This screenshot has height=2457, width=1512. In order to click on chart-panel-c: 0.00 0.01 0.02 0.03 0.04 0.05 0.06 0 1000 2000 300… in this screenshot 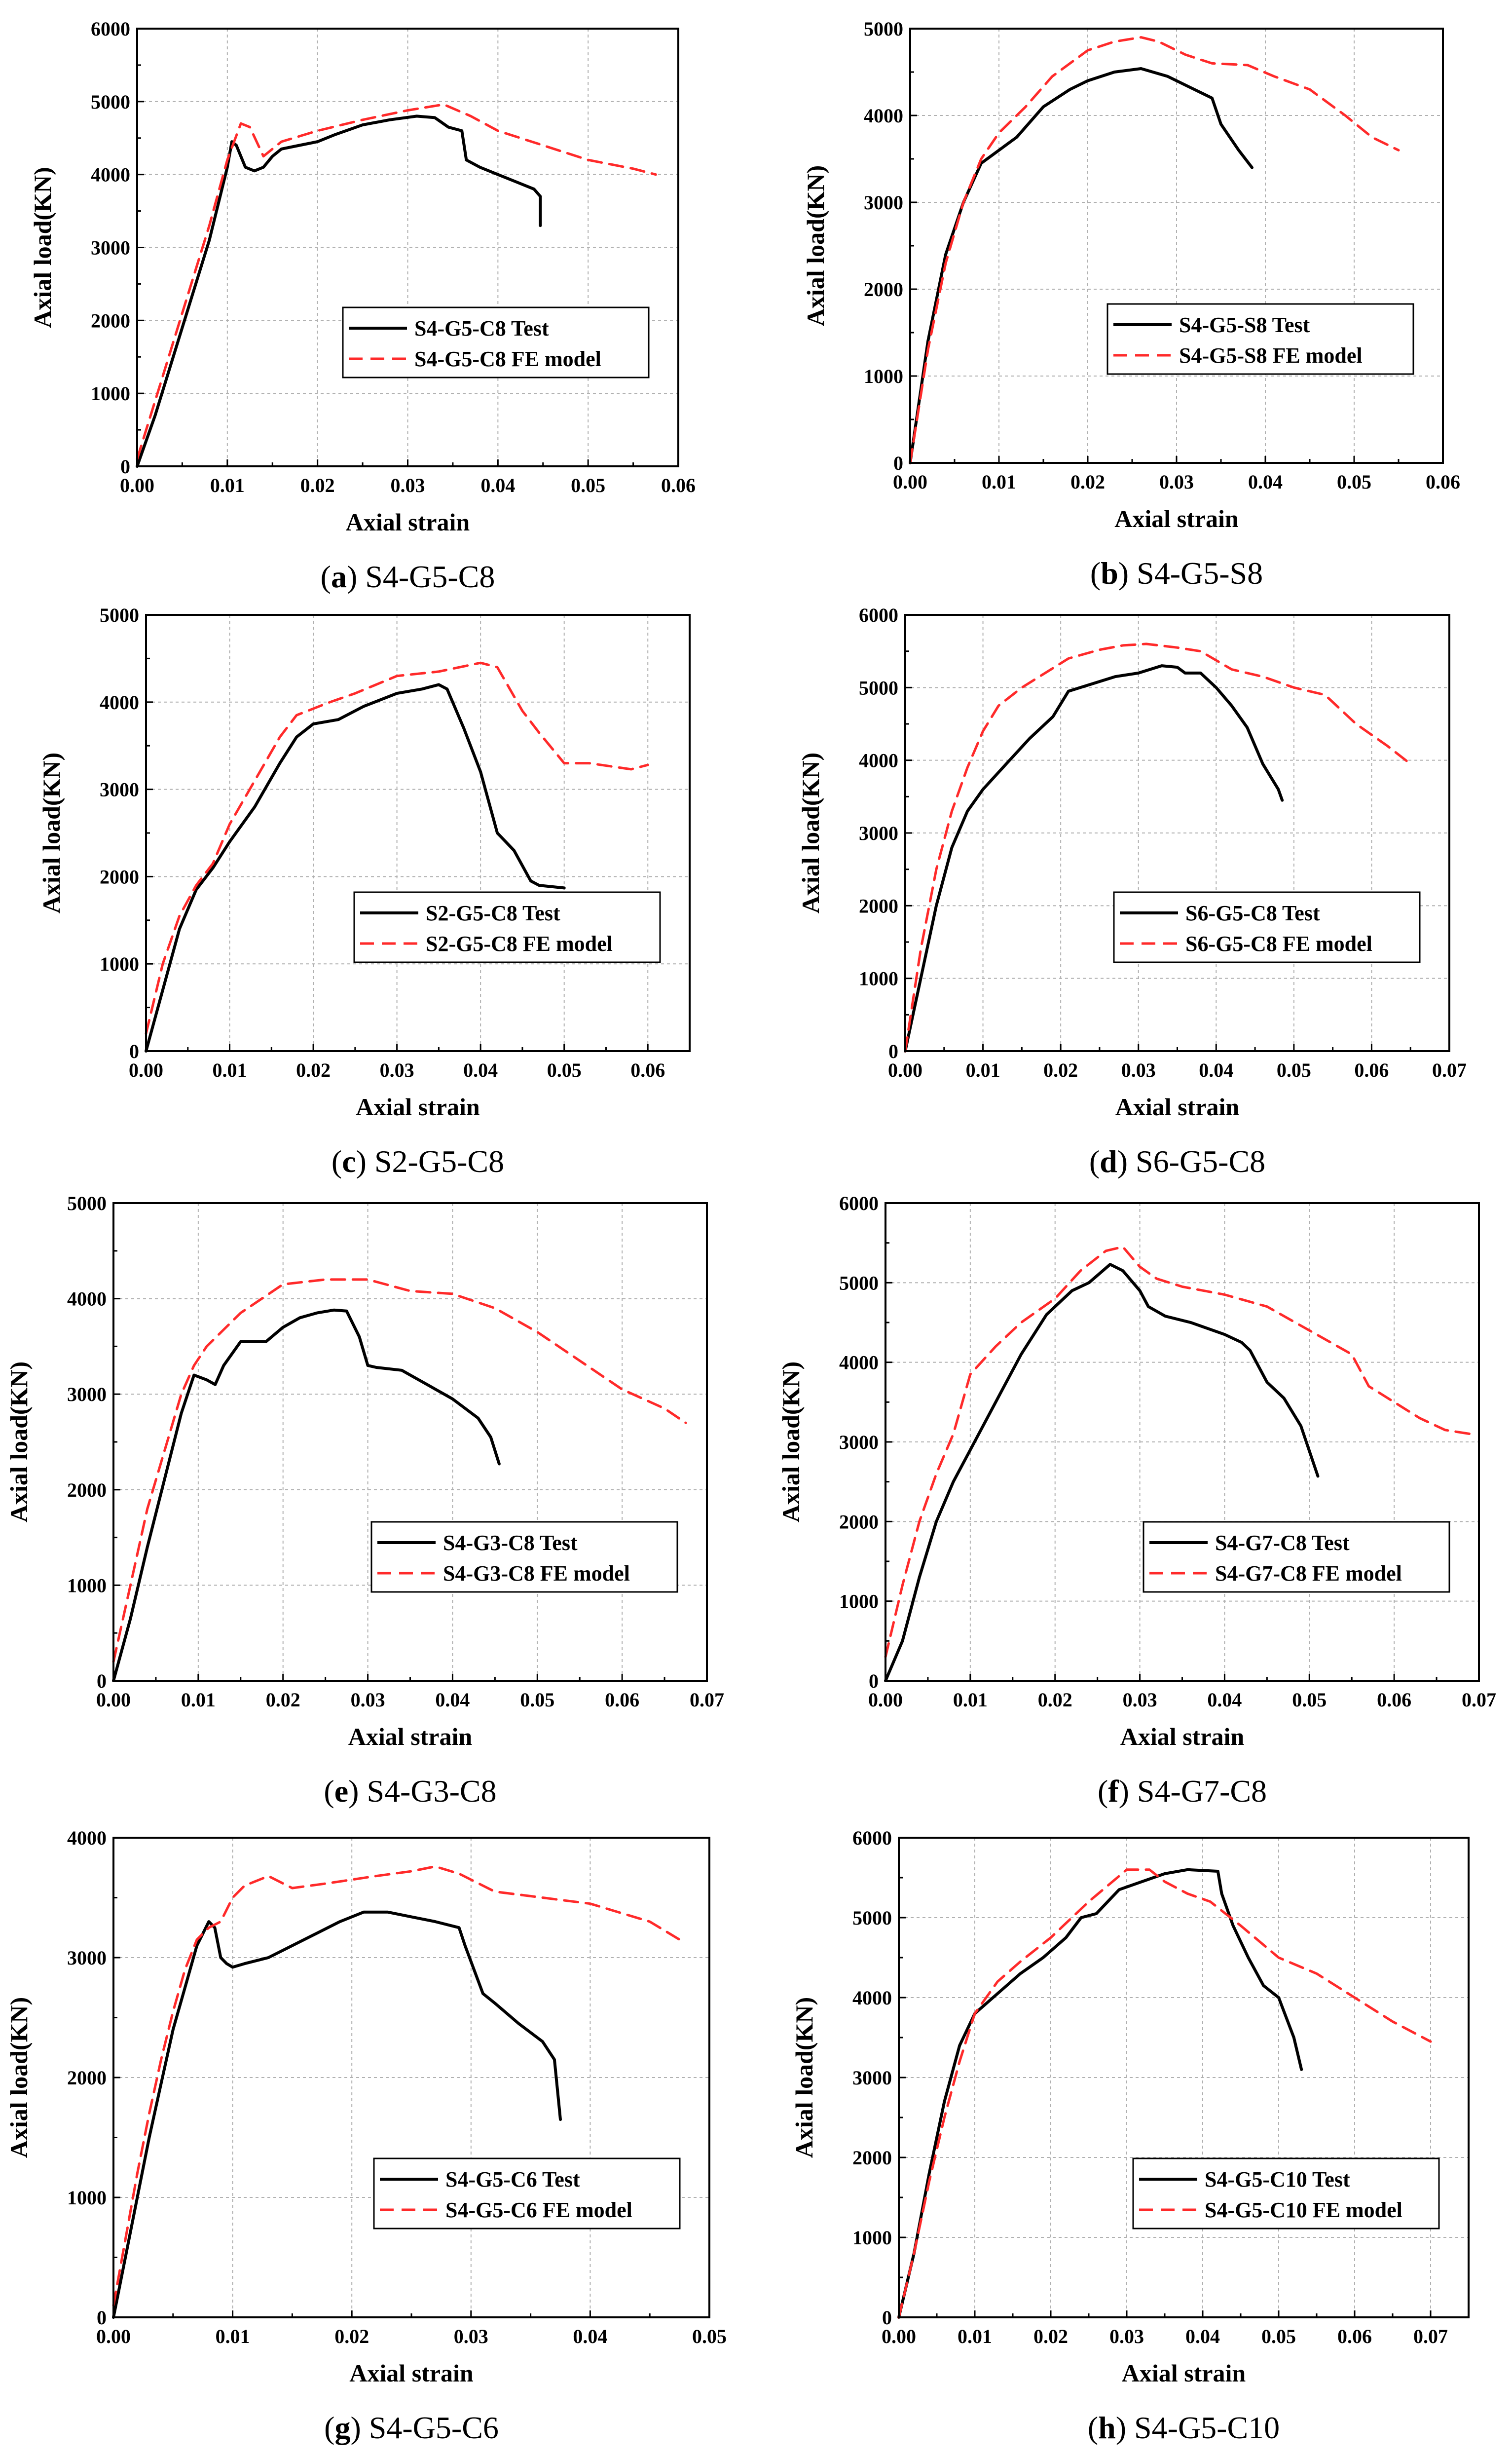, I will do `click(364, 892)`.